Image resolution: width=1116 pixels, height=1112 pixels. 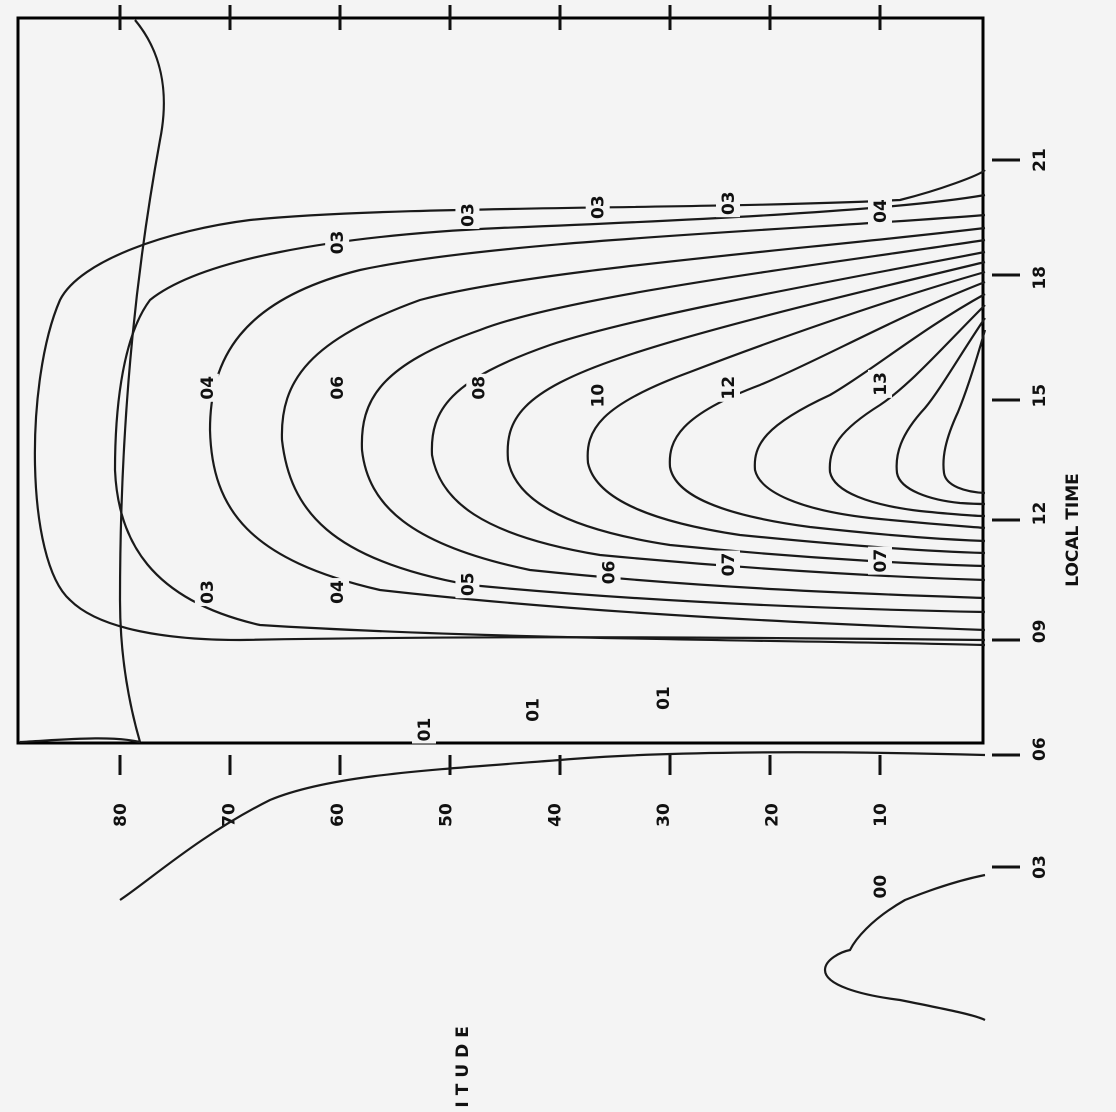 What do you see at coordinates (230, 815) in the screenshot?
I see `latitude-tick-label: 70` at bounding box center [230, 815].